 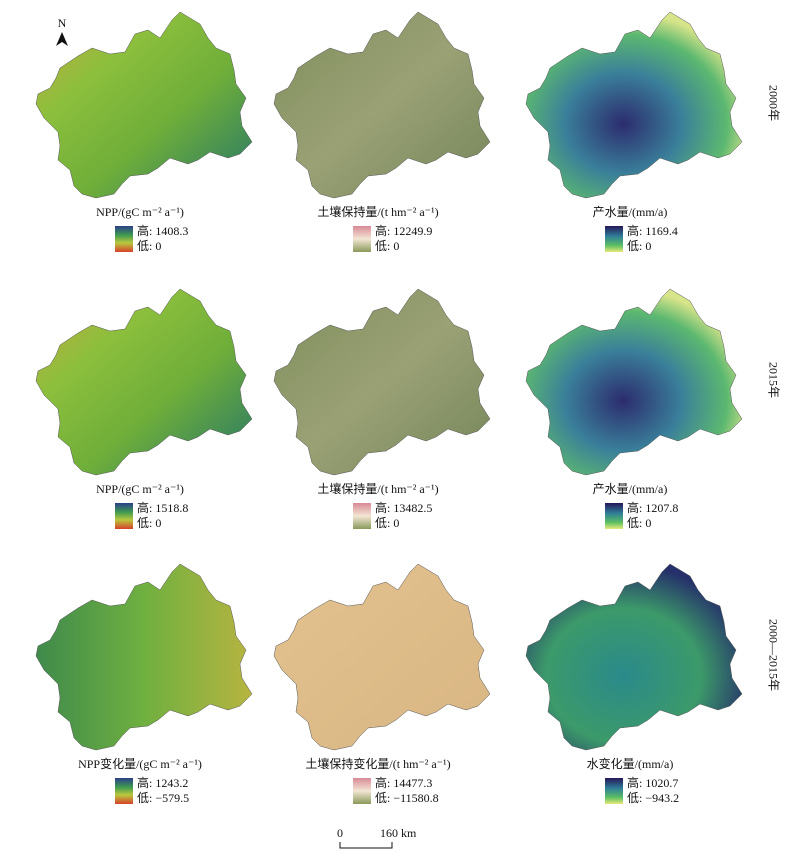 What do you see at coordinates (652, 507) in the screenshot?
I see `legend-high: 高: 1207.8` at bounding box center [652, 507].